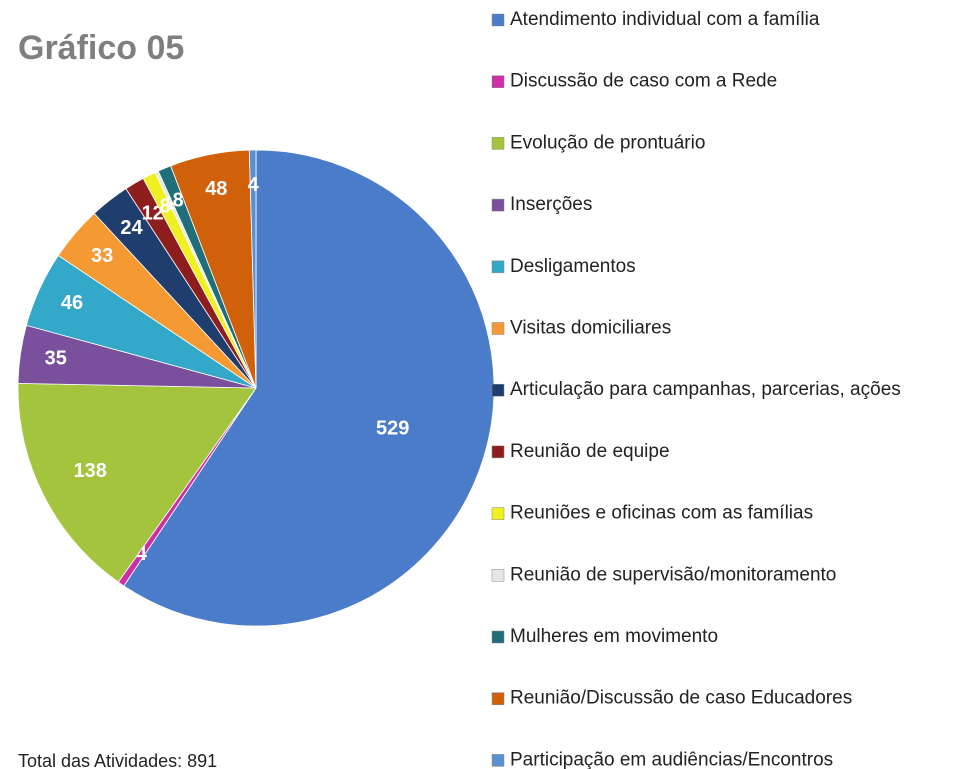  I want to click on legend-label: Inserções, so click(551, 204).